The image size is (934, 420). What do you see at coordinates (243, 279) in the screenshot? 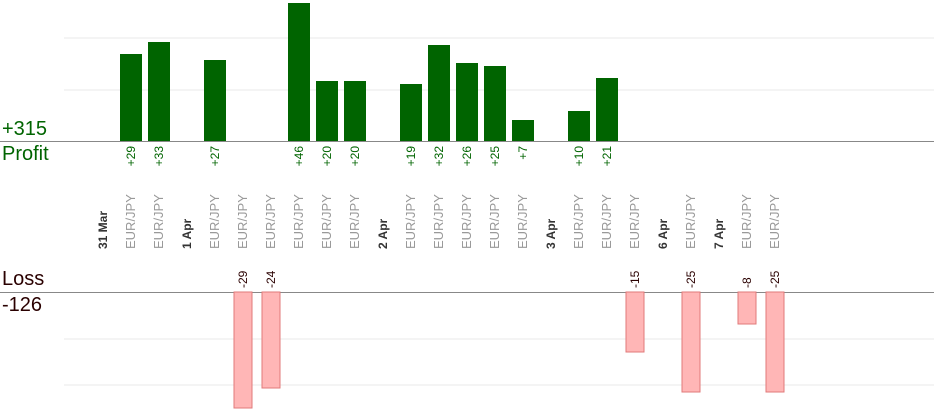
I see `loss-data-label: -29` at bounding box center [243, 279].